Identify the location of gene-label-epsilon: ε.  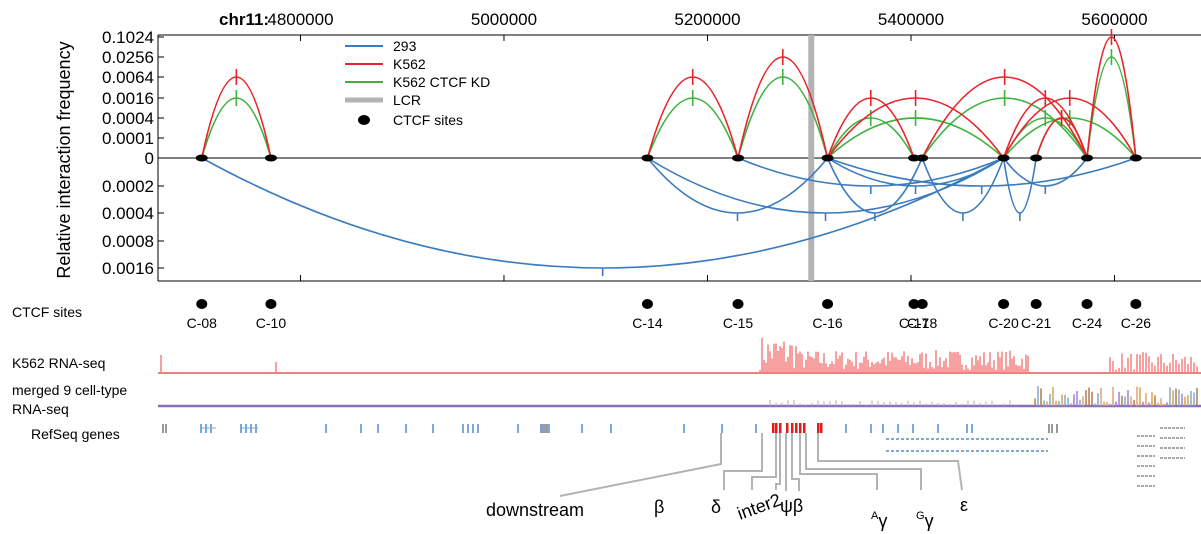
(964, 505).